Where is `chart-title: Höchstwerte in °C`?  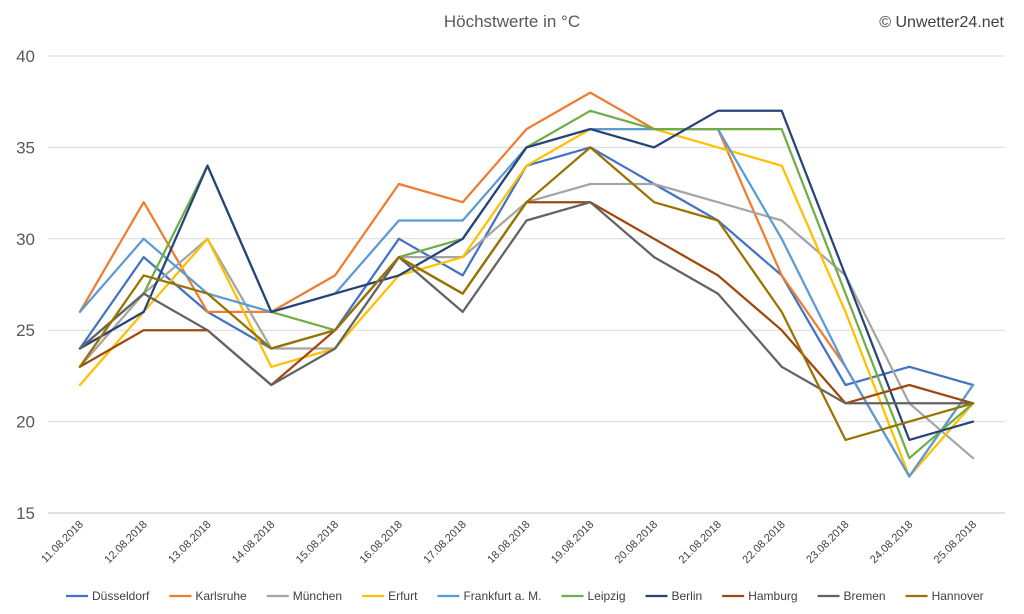
chart-title: Höchstwerte in °C is located at coordinates (512, 21).